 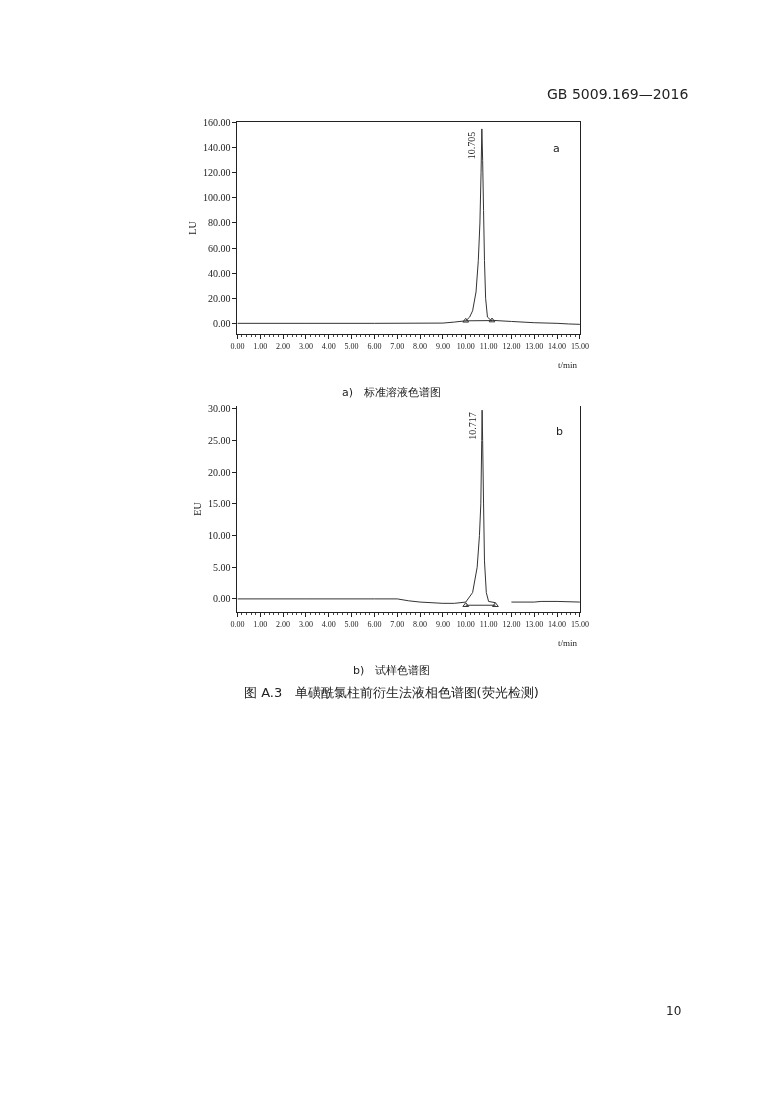 I want to click on text: b) 试样色谱图, so click(x=391, y=670).